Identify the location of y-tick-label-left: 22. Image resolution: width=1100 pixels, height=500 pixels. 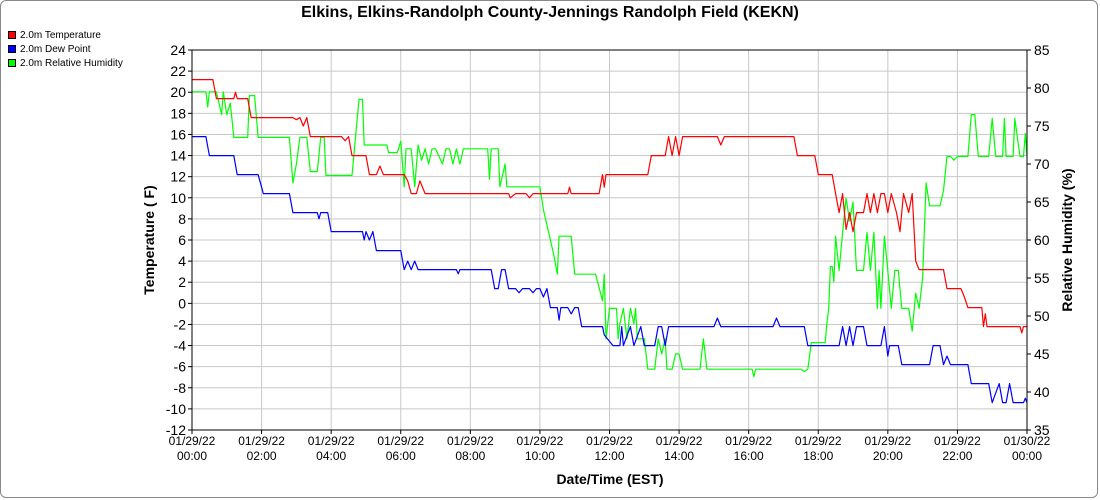
(178, 71).